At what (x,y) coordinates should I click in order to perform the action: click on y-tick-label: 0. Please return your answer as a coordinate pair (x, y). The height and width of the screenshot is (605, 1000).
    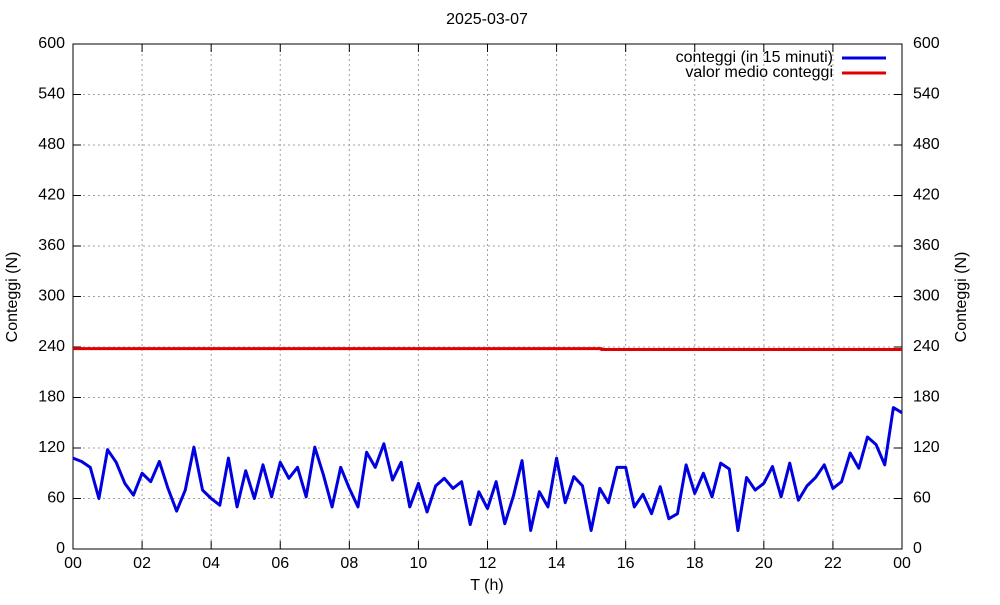
    Looking at the image, I should click on (60, 548).